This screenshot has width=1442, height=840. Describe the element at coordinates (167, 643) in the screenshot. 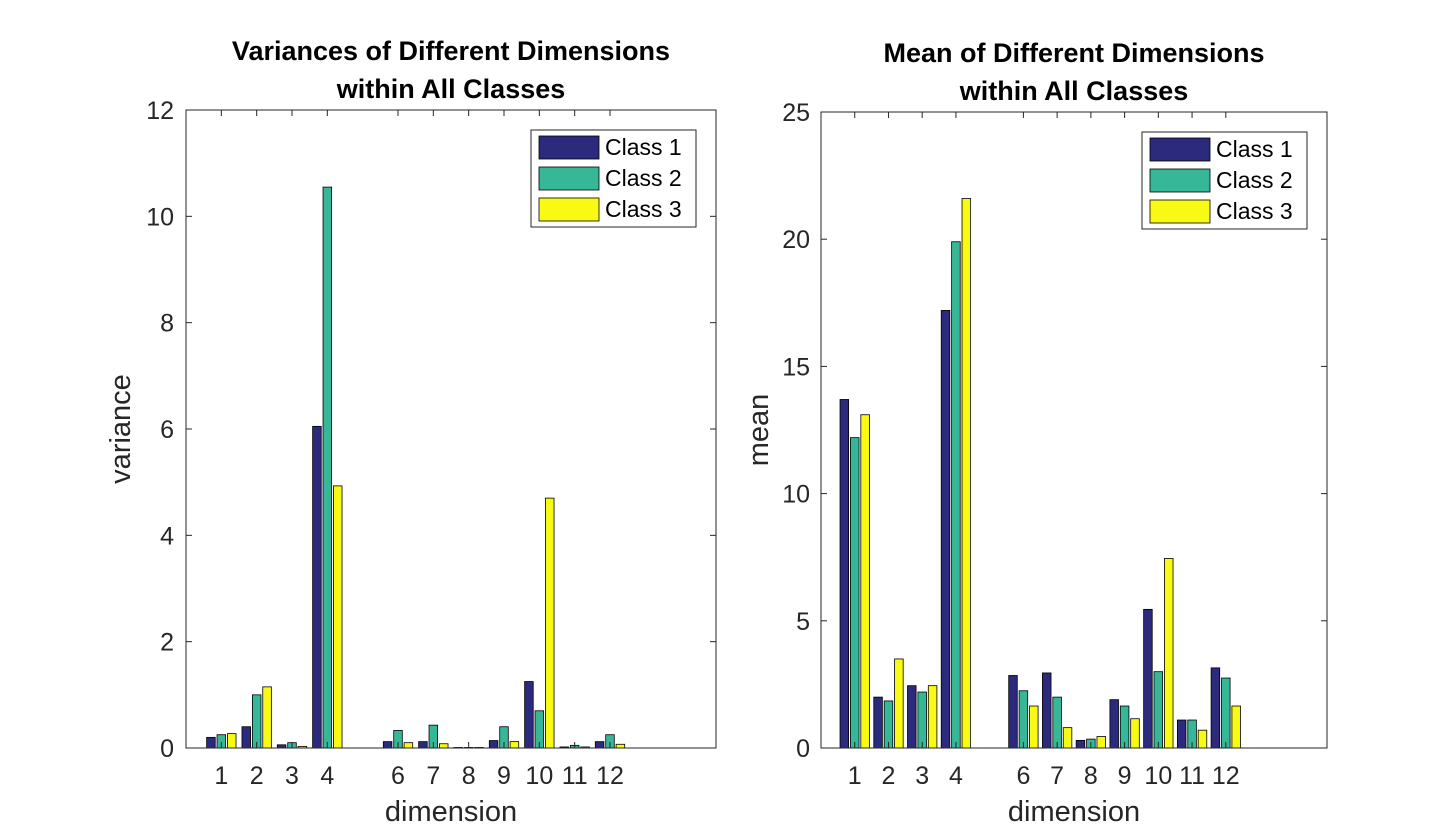

I see `y-tick-label: 2` at that location.